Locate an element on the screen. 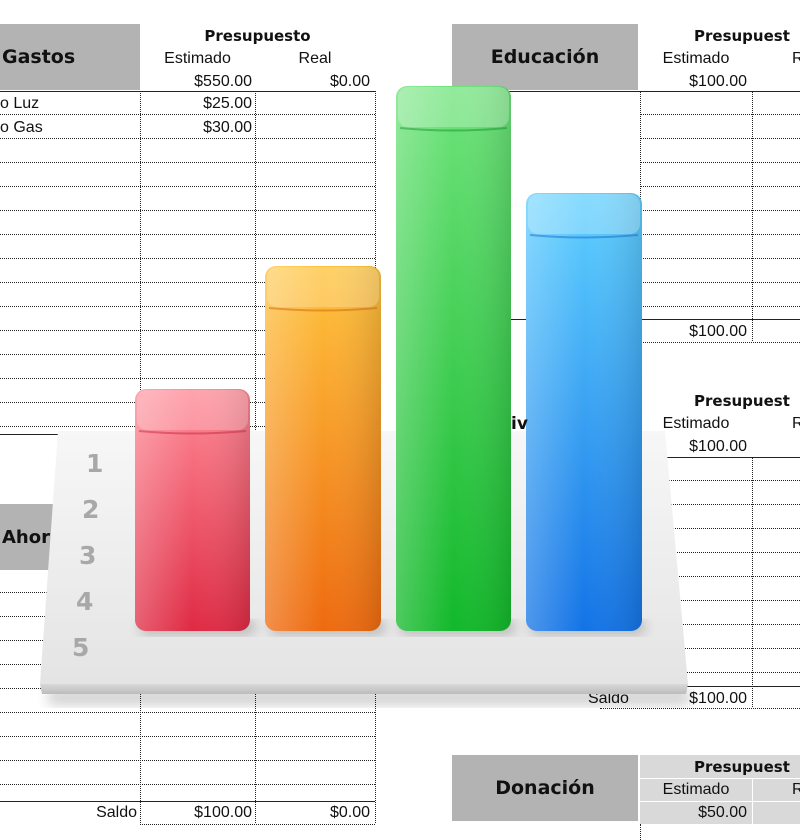 This screenshot has width=800, height=840. bar-blue is located at coordinates (584, 412).